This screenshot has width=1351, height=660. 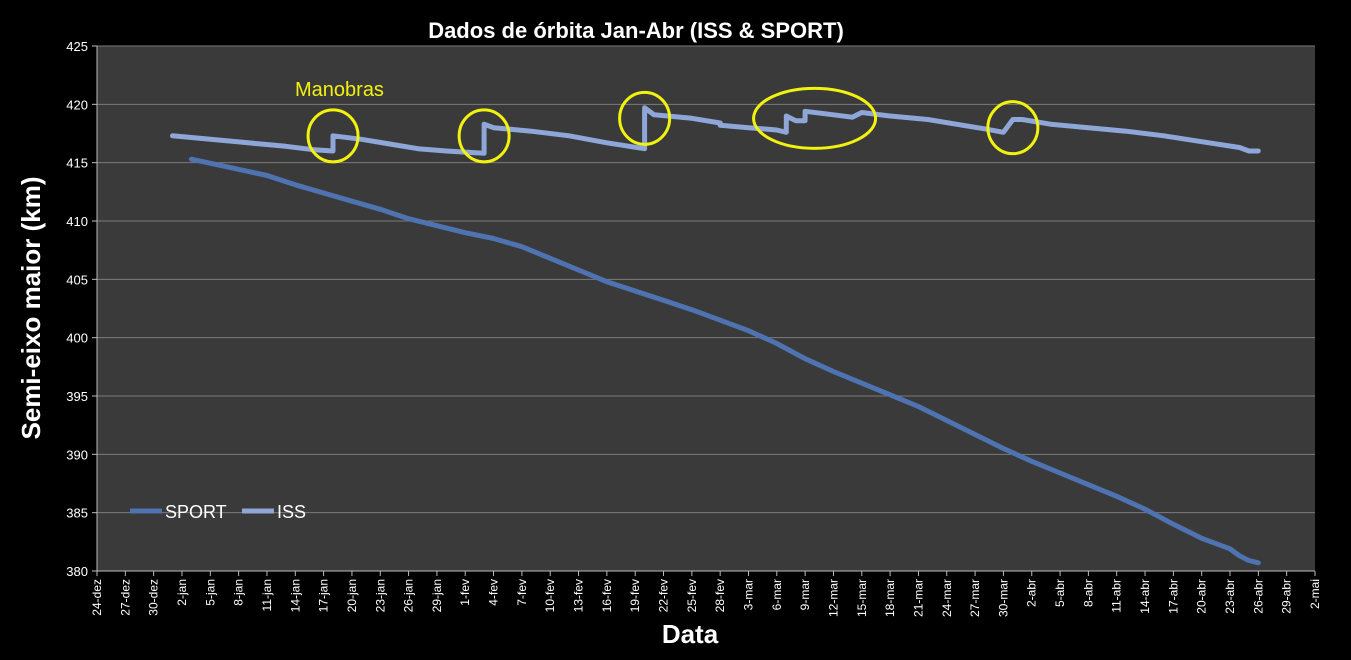 I want to click on x-tick-label-8-abr: 8-abr, so click(x=1088, y=593).